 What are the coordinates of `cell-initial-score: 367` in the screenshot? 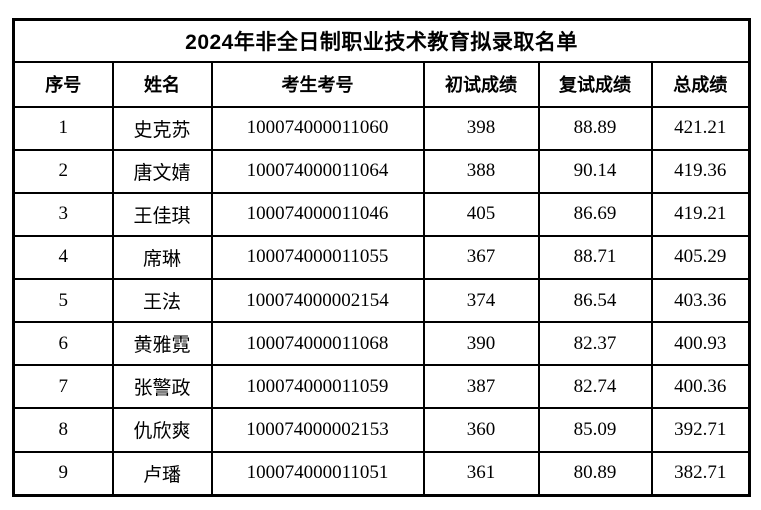 It's located at (481, 257).